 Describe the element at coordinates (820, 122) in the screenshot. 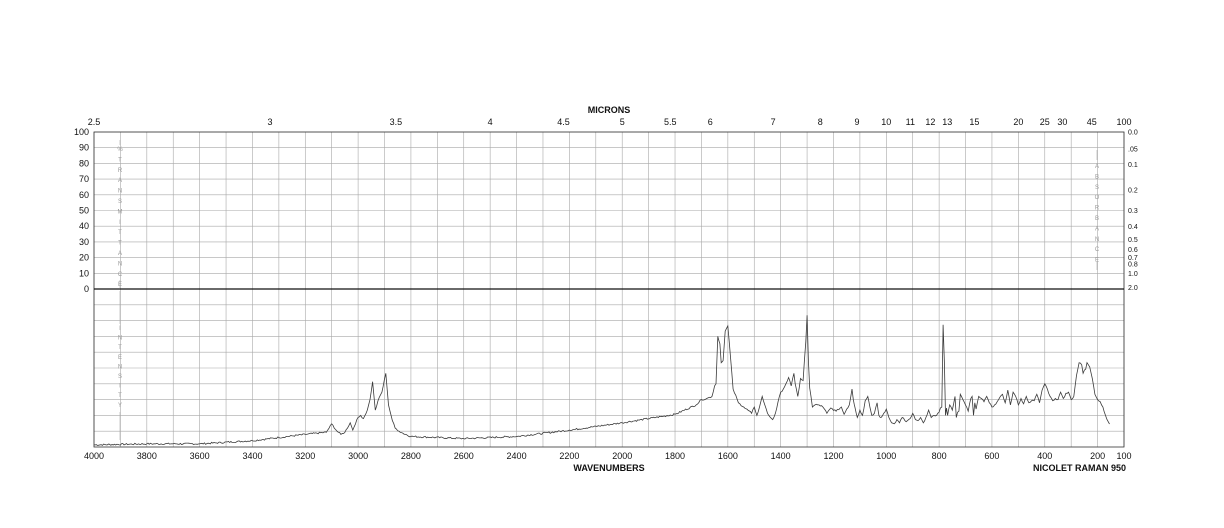

I see `micron-tick-label: 8` at that location.